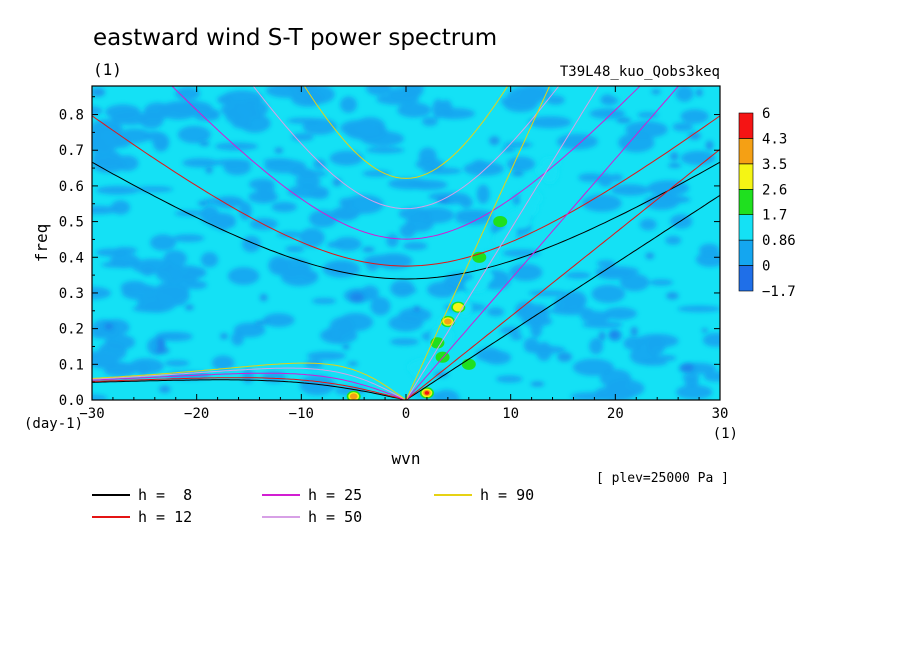 This screenshot has width=904, height=654. Describe the element at coordinates (165, 517) in the screenshot. I see `legend-label: h = 12` at that location.